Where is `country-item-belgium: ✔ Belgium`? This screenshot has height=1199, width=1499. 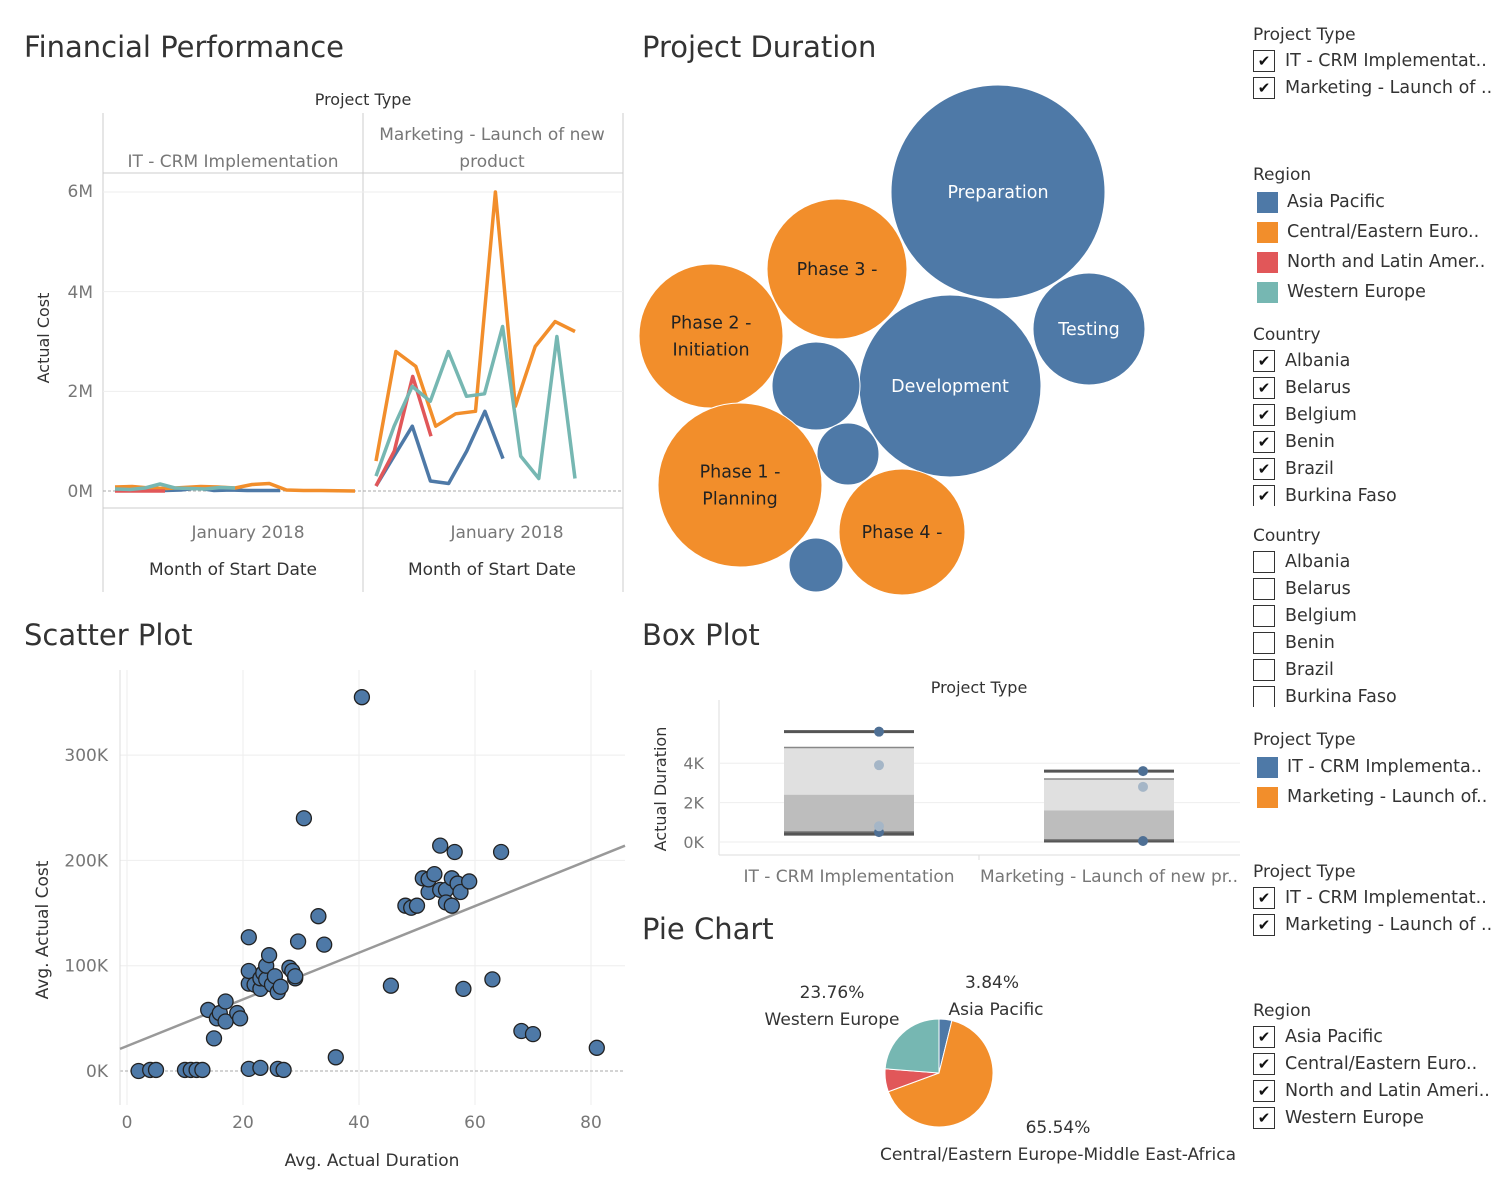
country-item-belgium: ✔ Belgium is located at coordinates (1373, 414).